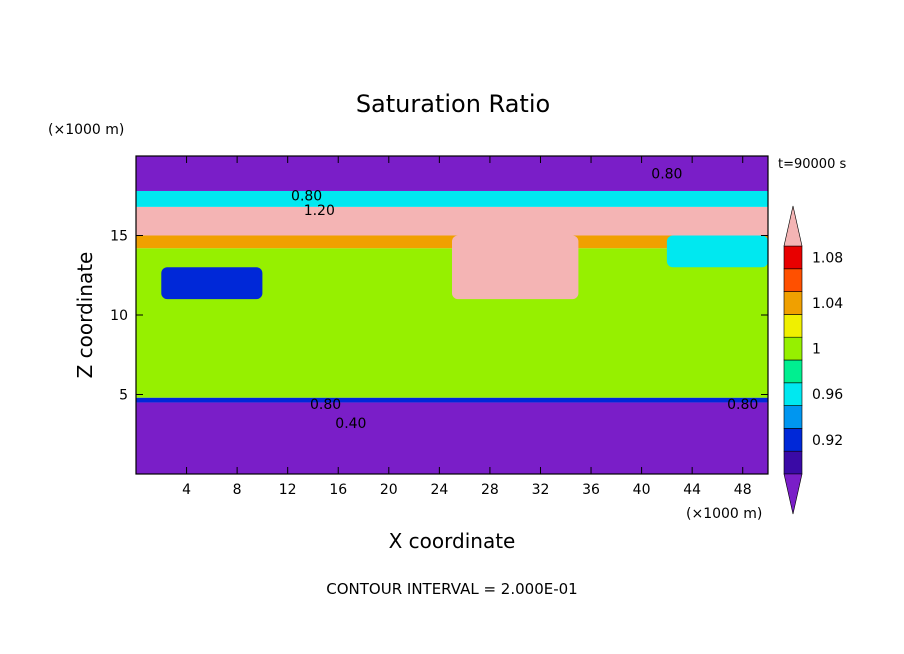 The height and width of the screenshot is (654, 904). I want to click on colorbar-tick-label: 1.04, so click(827, 304).